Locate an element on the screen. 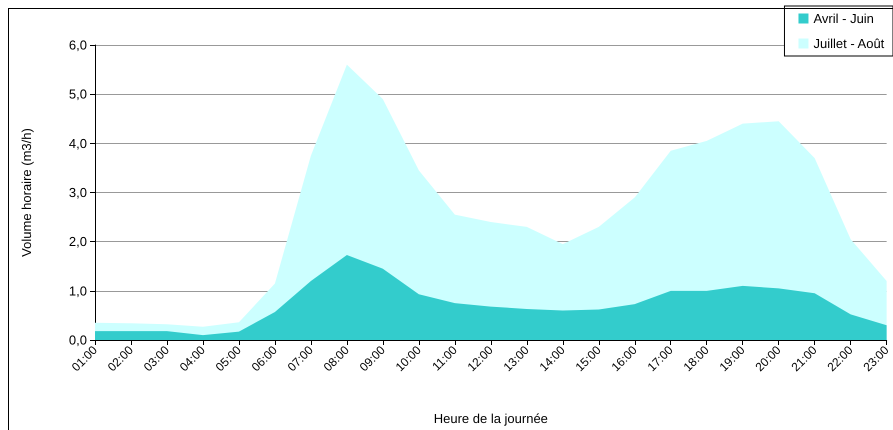  y-tick-label: 0,0 is located at coordinates (77, 340).